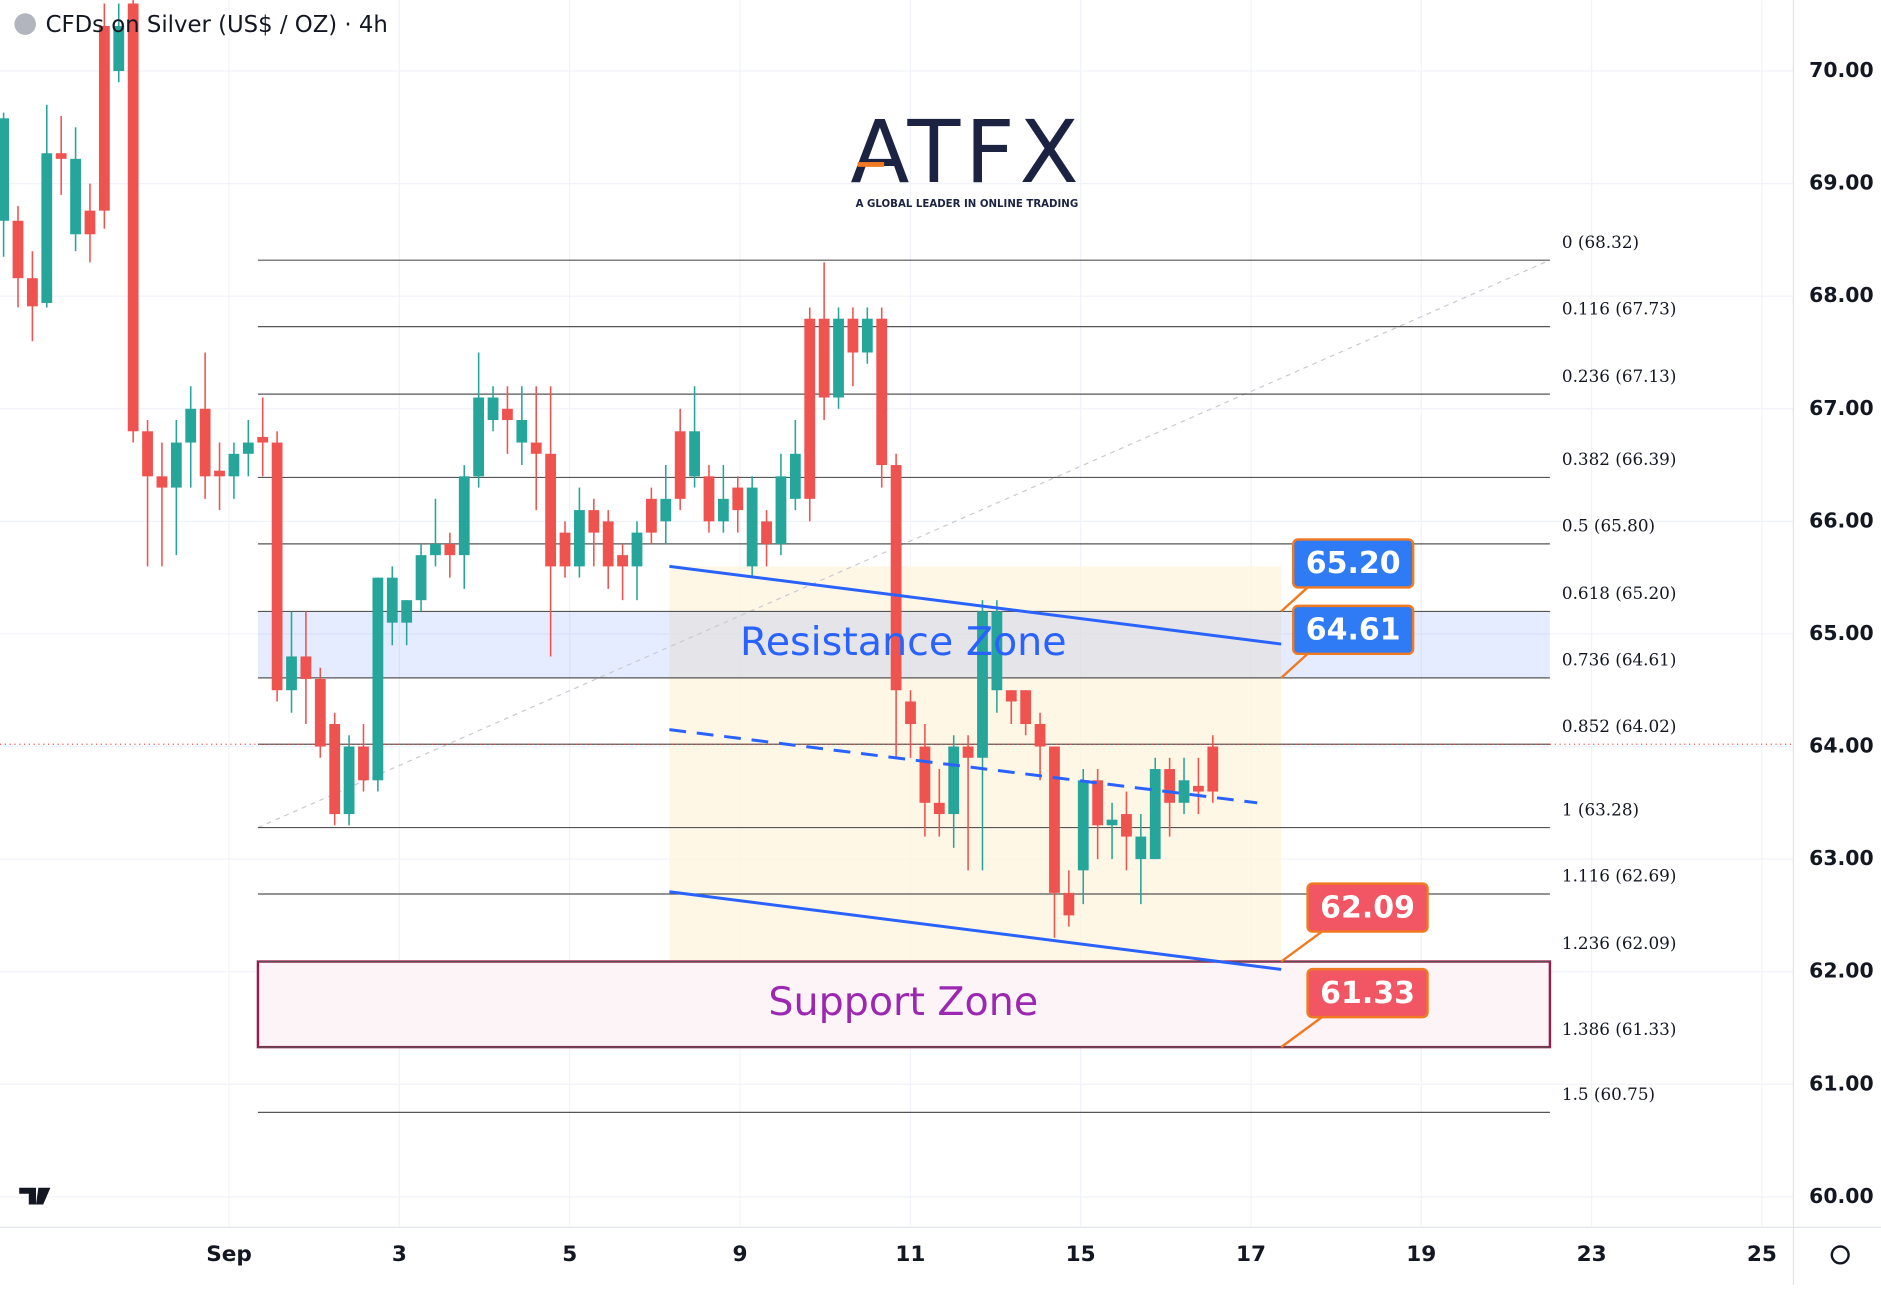 This screenshot has height=1289, width=1881. Describe the element at coordinates (1081, 1254) in the screenshot. I see `x-tick-label: 15` at that location.